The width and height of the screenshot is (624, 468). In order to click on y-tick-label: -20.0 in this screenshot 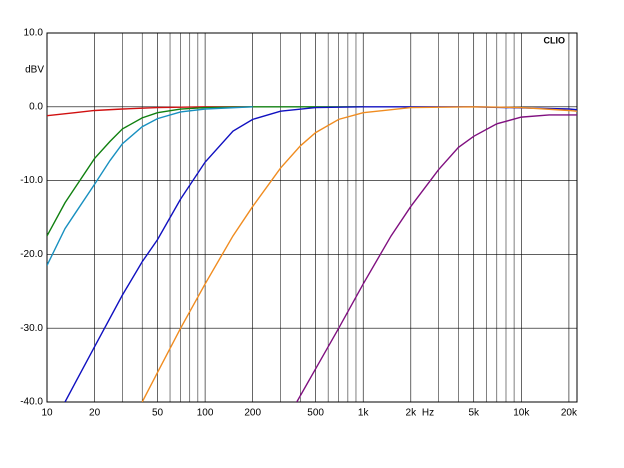, I will do `click(31, 254)`.